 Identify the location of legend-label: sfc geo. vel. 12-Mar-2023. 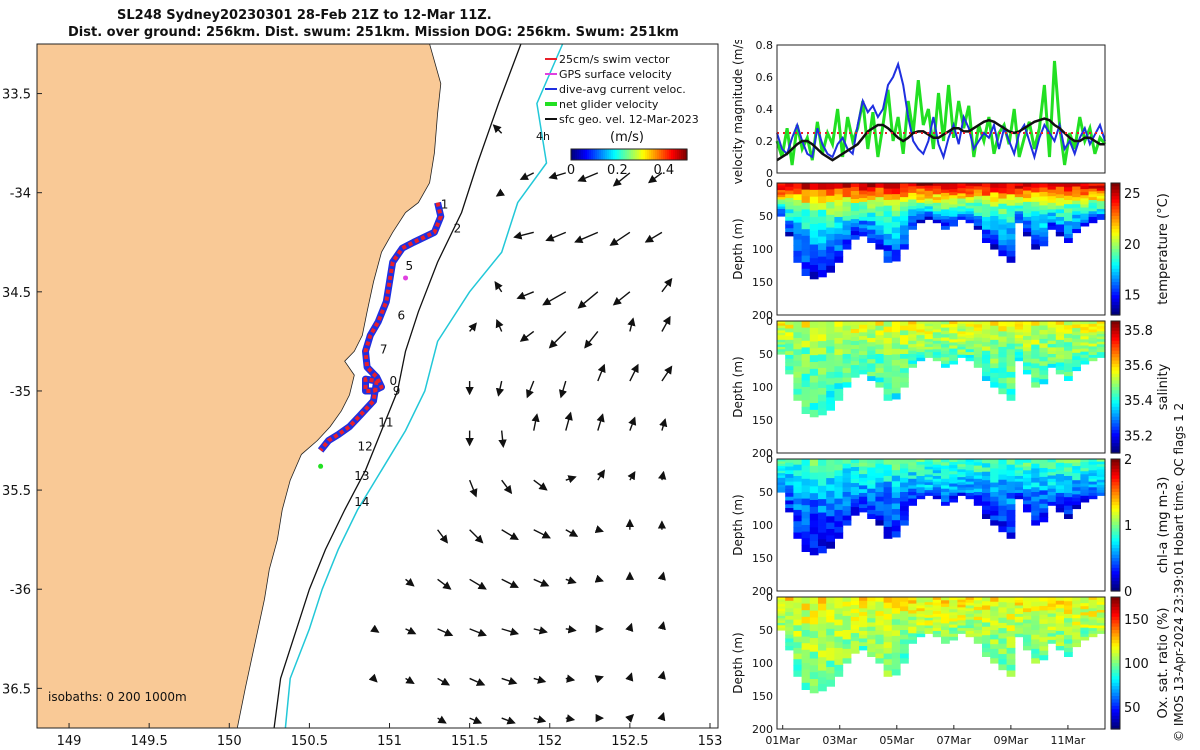
(629, 119).